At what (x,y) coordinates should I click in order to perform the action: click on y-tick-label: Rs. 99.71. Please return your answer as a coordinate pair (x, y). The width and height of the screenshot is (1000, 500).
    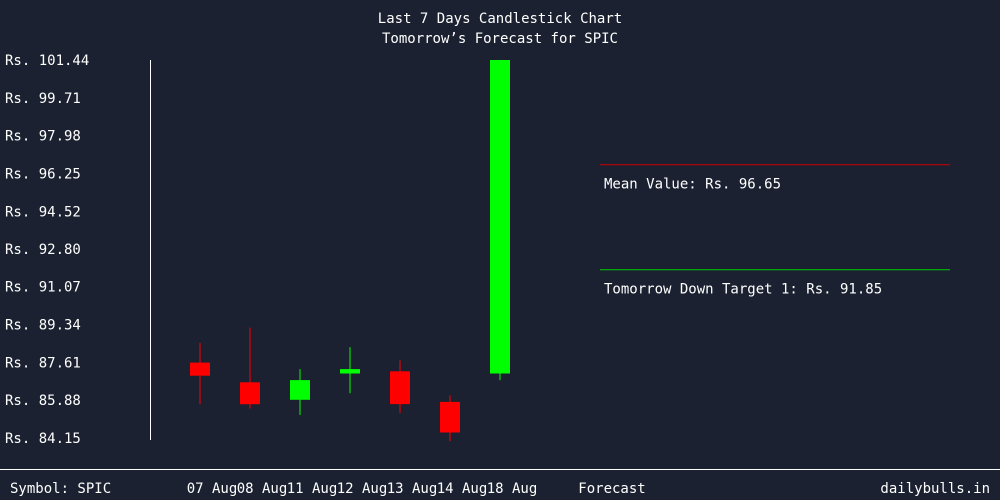
    Looking at the image, I should click on (43, 99).